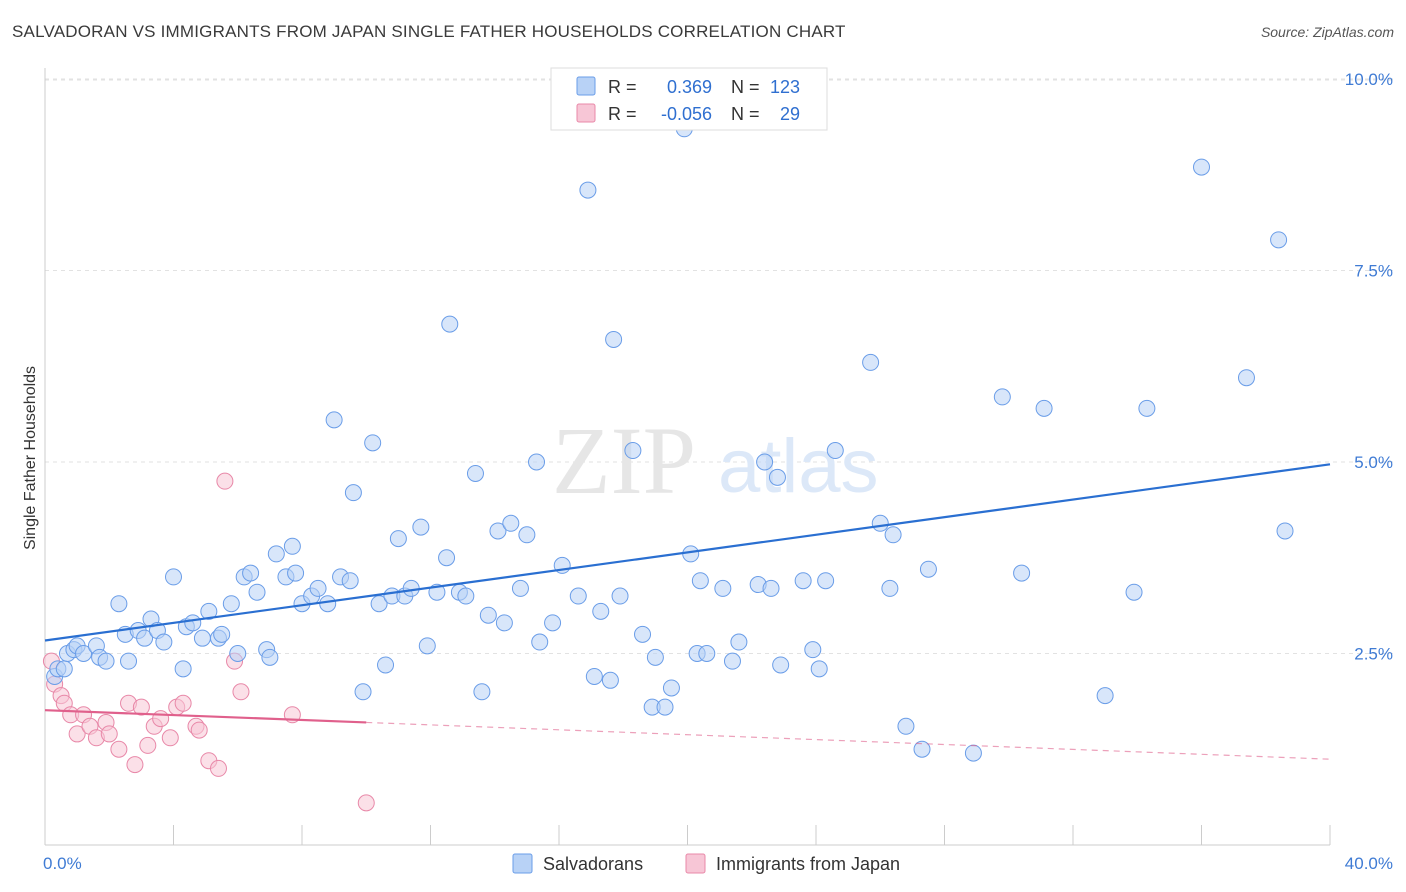 The height and width of the screenshot is (892, 1406). What do you see at coordinates (586, 86) in the screenshot?
I see `legend-swatch-blue` at bounding box center [586, 86].